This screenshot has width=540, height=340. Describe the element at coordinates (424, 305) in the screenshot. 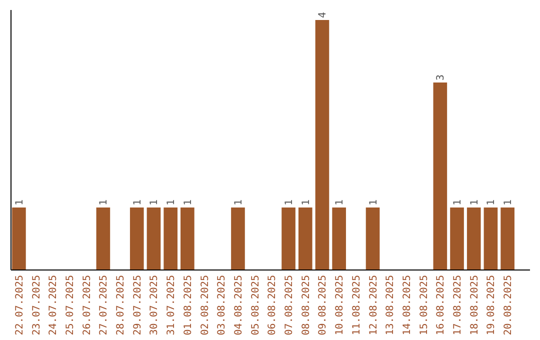

I see `x-tick-label: 15.08.2025` at that location.